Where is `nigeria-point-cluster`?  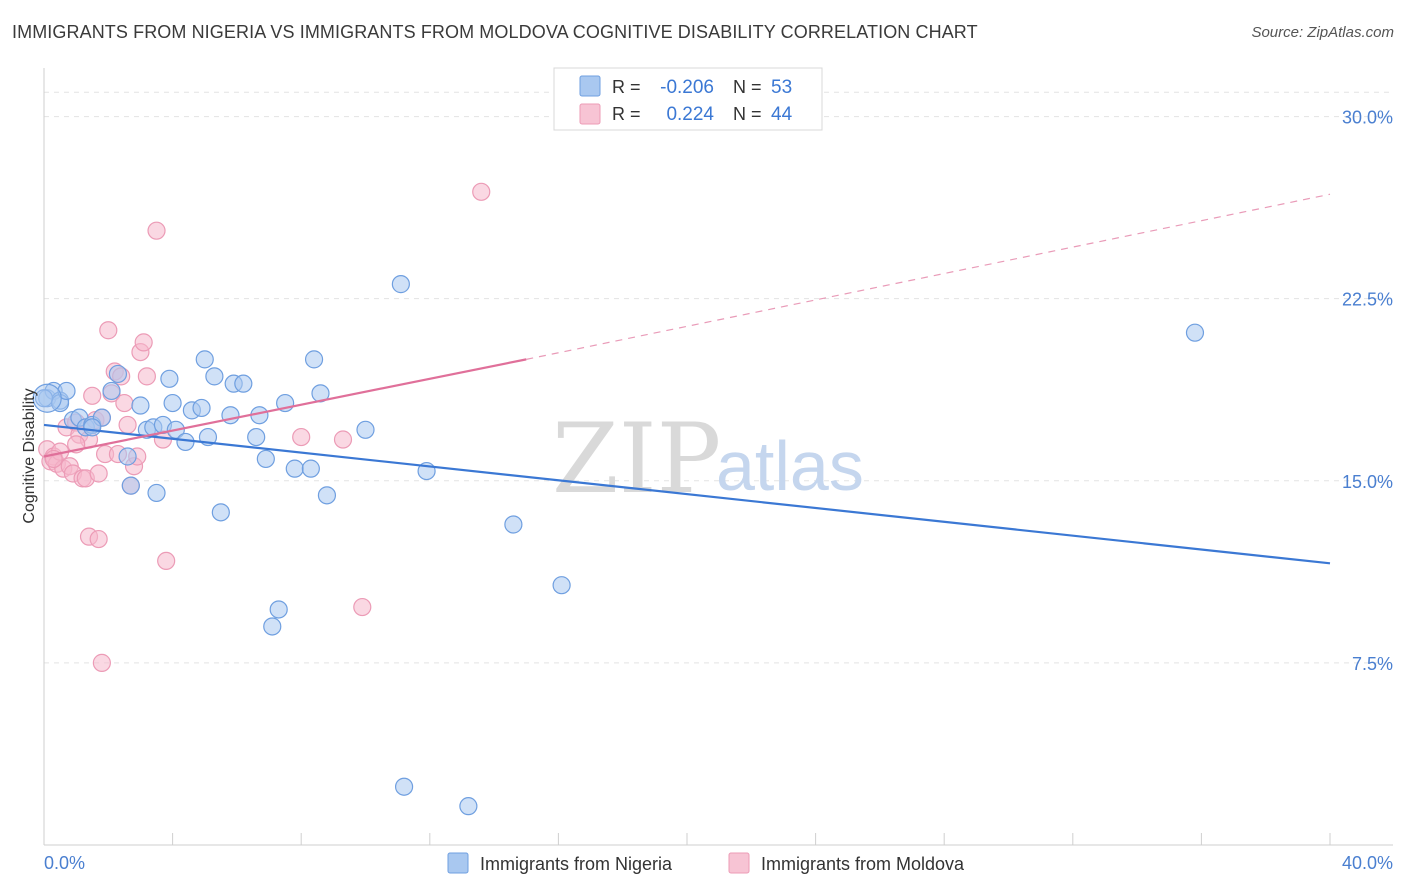
nigeria-point-cluster is located at coordinates (47, 398).